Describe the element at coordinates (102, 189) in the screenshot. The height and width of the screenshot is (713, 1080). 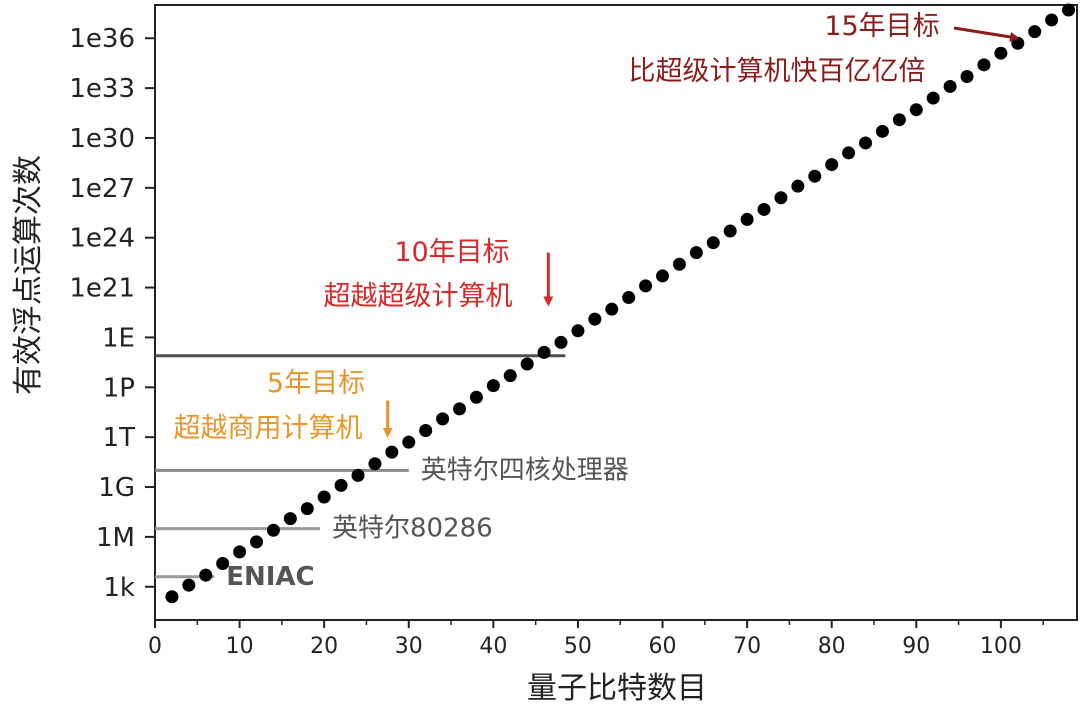
I see `y-tick-label: 1e27` at that location.